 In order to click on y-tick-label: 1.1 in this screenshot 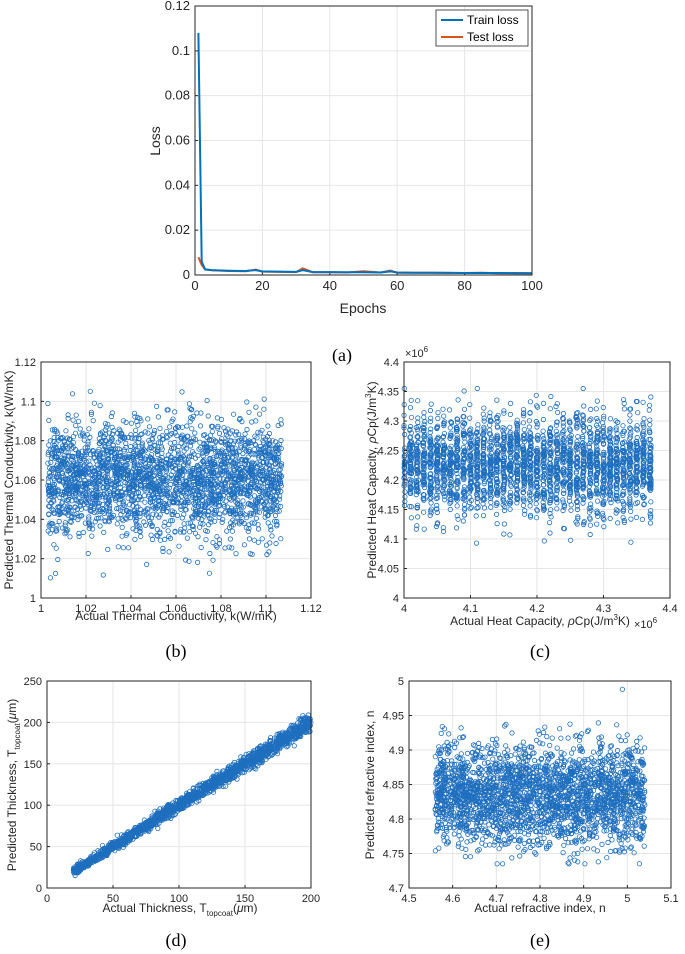, I will do `click(28, 402)`.